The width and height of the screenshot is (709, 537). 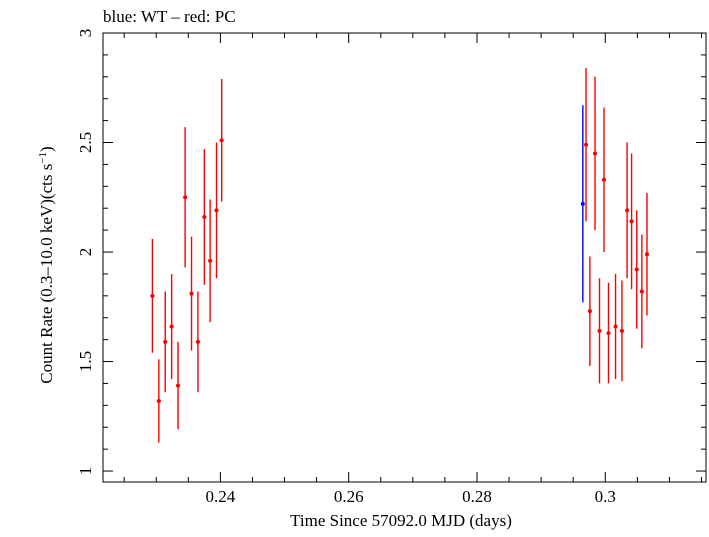 What do you see at coordinates (85, 33) in the screenshot?
I see `y-tick-label: 3` at bounding box center [85, 33].